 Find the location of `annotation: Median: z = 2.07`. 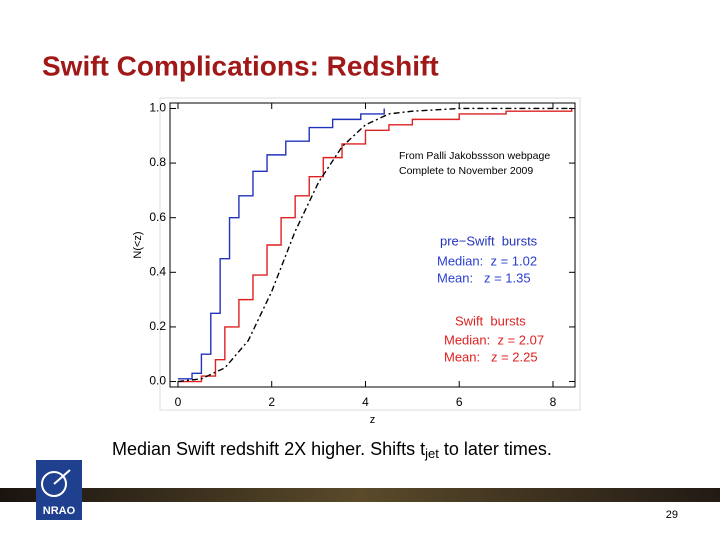

annotation: Median: z = 2.07 is located at coordinates (494, 339).